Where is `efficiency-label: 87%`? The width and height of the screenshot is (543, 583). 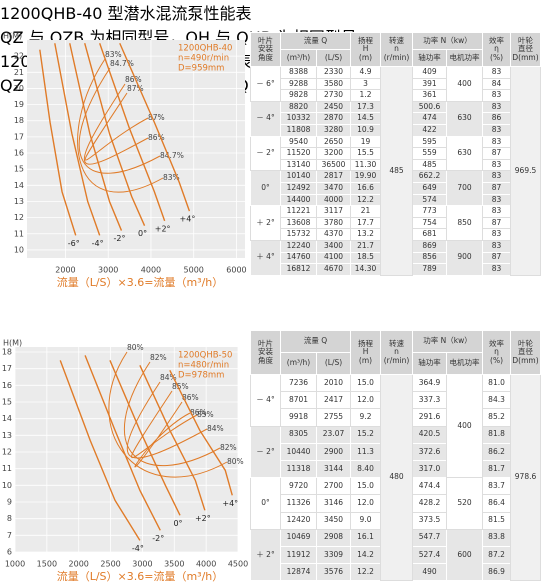
efficiency-label: 87% is located at coordinates (135, 88).